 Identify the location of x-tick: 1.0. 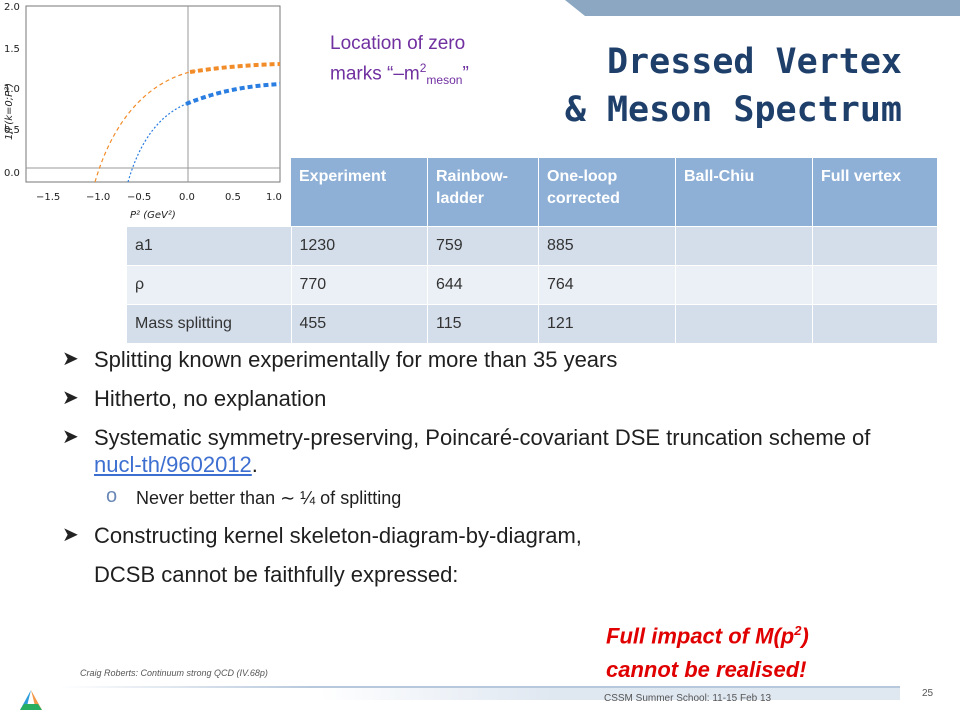
(274, 197).